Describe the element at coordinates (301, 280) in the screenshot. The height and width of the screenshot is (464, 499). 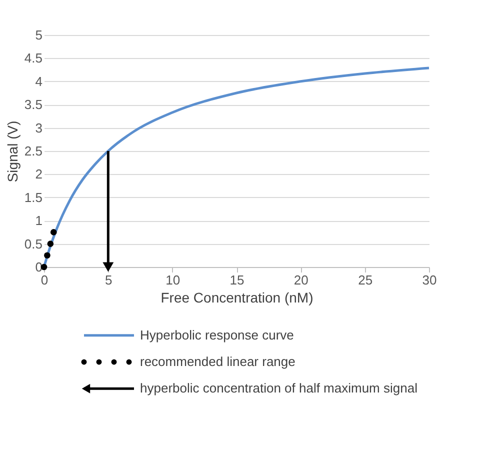
I see `x-tick-label: 20` at that location.